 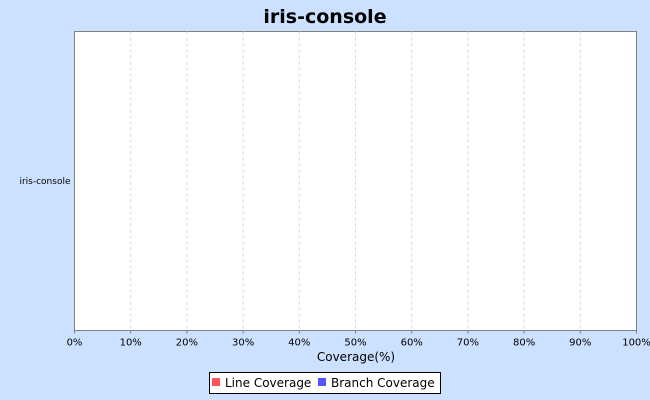 I want to click on y-axis-categories: iris-console, so click(x=44, y=182).